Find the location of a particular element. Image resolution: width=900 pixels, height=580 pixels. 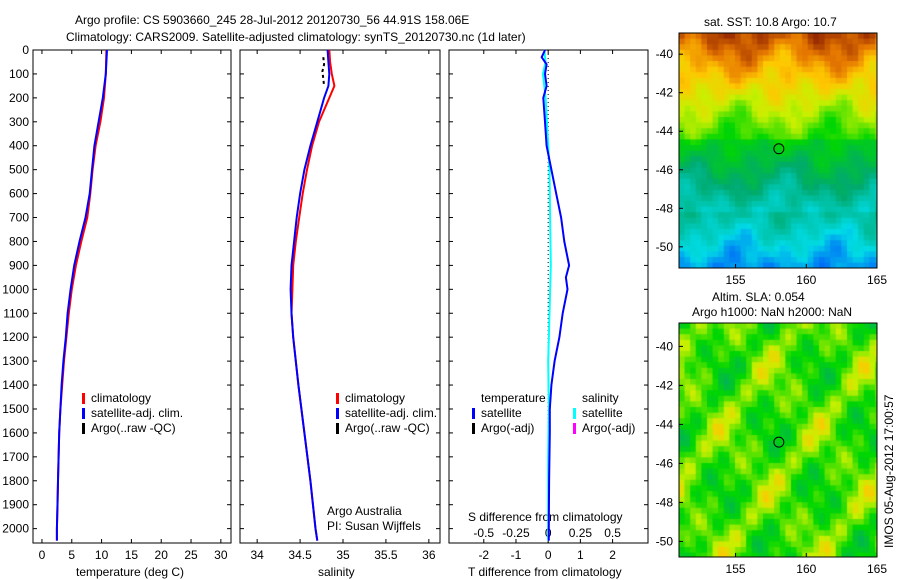

x-tick-label: 1 is located at coordinates (580, 555).